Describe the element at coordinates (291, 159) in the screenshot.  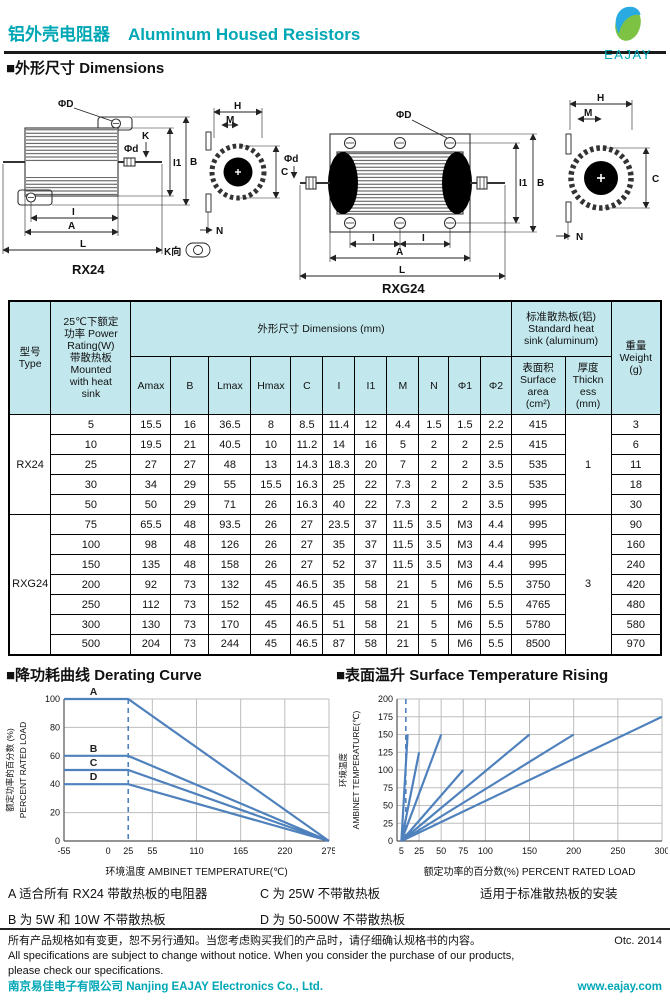
I see `dim-label-phid-rxg: Φd` at that location.